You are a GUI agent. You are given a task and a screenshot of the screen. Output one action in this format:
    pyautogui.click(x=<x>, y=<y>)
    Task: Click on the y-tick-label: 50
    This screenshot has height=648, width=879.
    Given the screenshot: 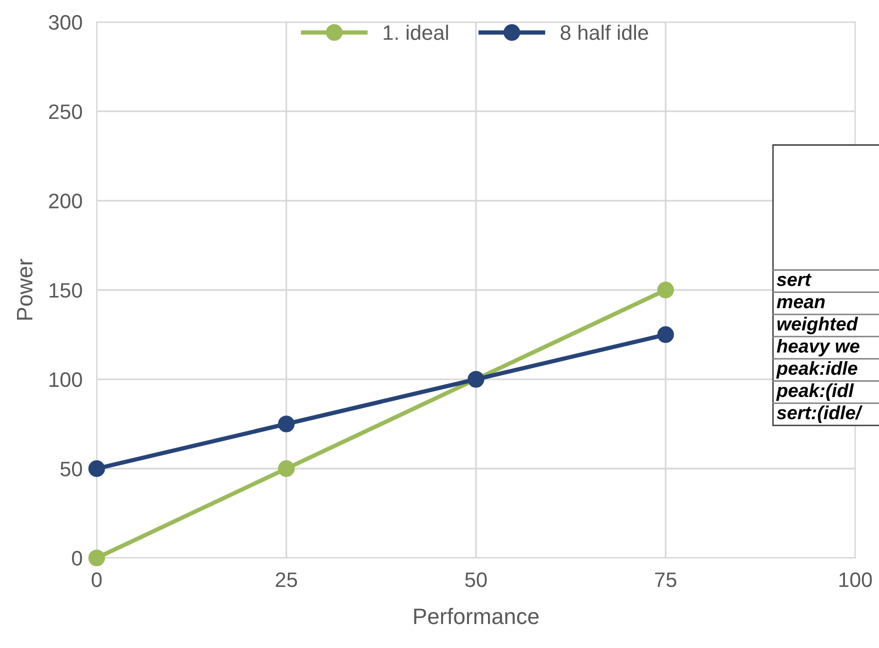 What is the action you would take?
    pyautogui.click(x=71, y=469)
    